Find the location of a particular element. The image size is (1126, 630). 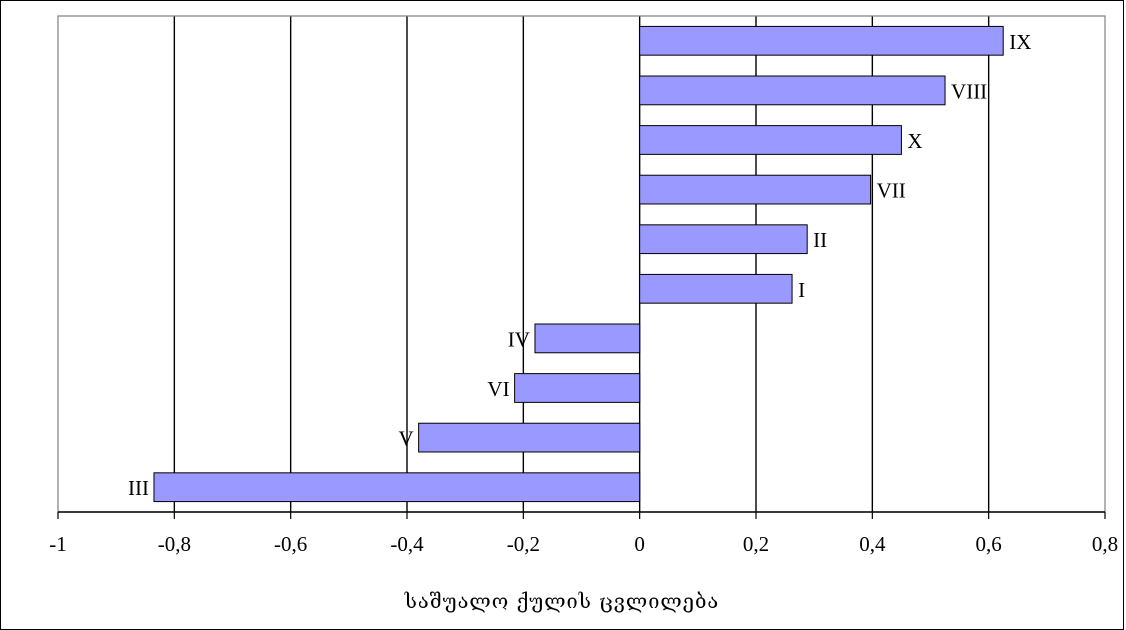

x-tick-label: 0,6 is located at coordinates (989, 544).